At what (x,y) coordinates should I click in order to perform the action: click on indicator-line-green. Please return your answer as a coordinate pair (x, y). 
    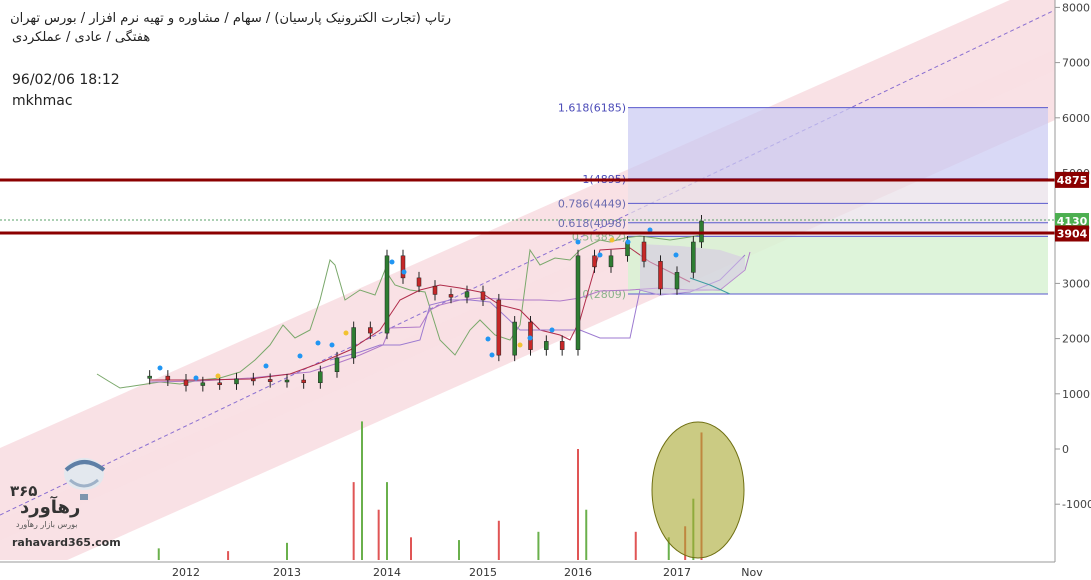
    Looking at the image, I should click on (398, 311).